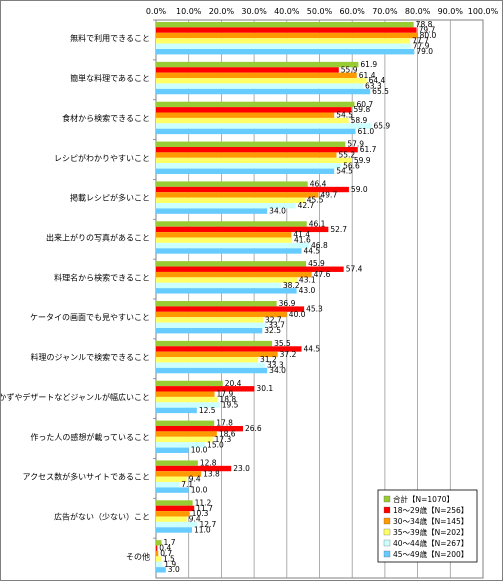 The image size is (503, 581). Describe the element at coordinates (90, 437) in the screenshot. I see `category-label: 作った人の感想が載っていること` at that location.